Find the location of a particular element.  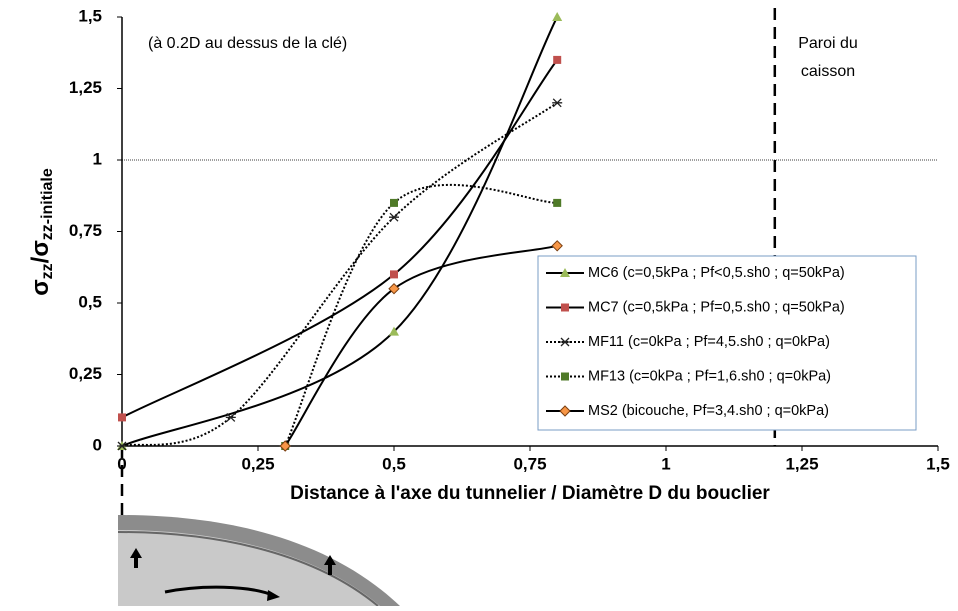

y-title-part: /σ is located at coordinates (40, 251).